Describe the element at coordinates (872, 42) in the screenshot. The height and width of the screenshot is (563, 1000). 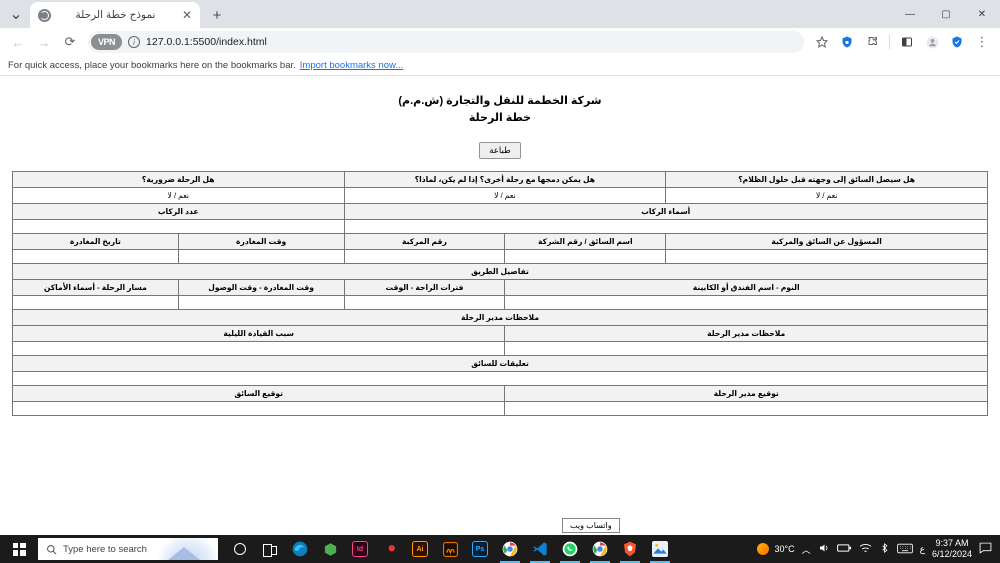
I see `extensions-puzzle-icon` at that location.